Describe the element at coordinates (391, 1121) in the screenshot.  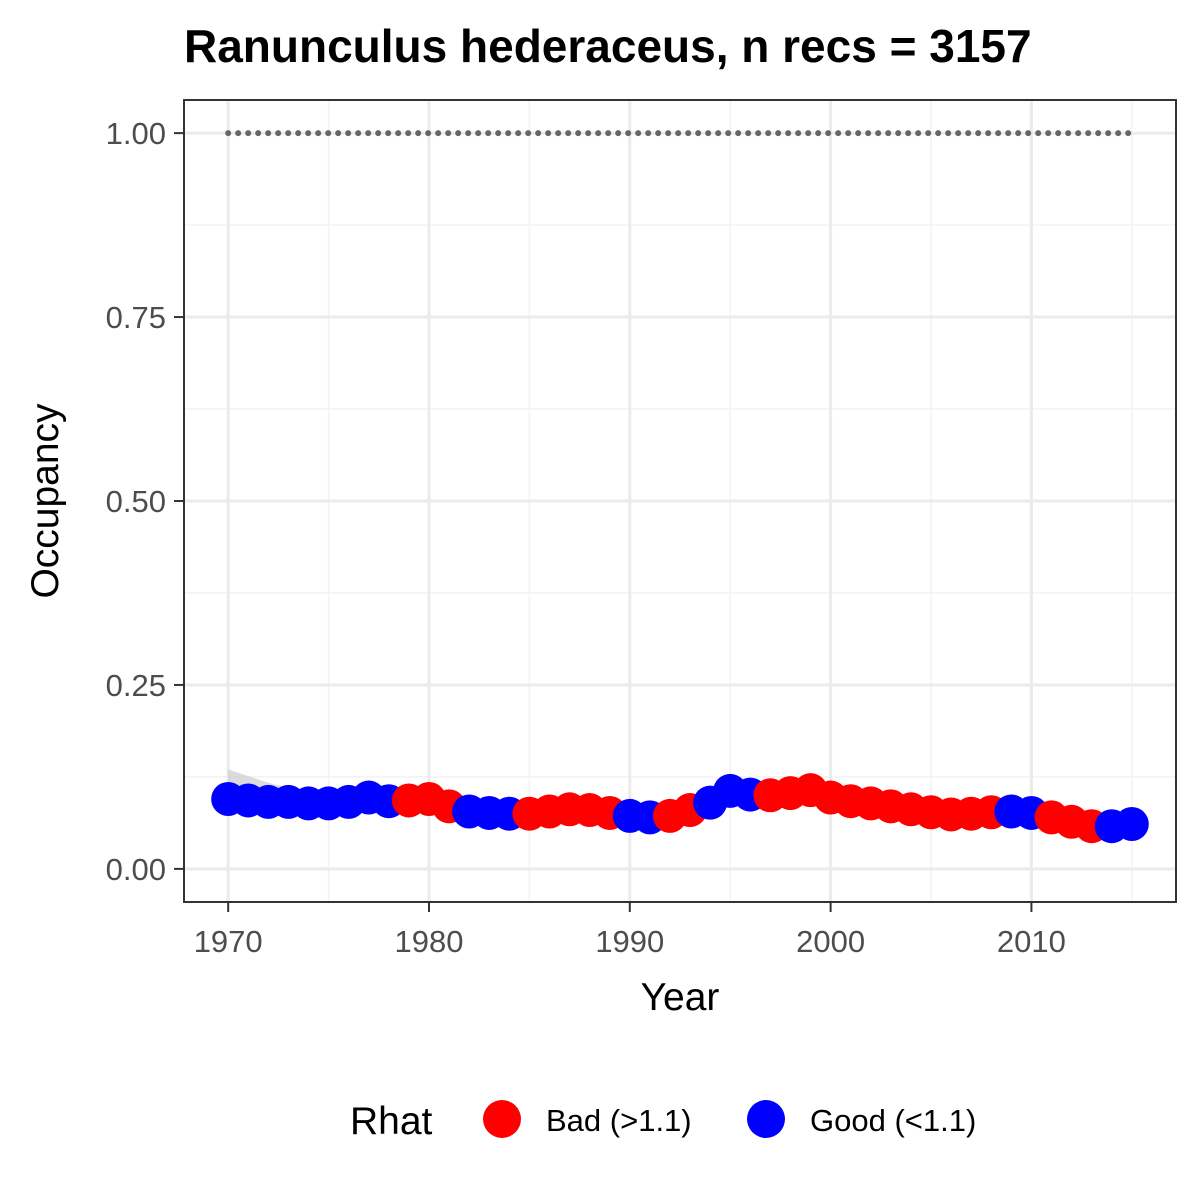
I see `legend-title: Rhat` at that location.